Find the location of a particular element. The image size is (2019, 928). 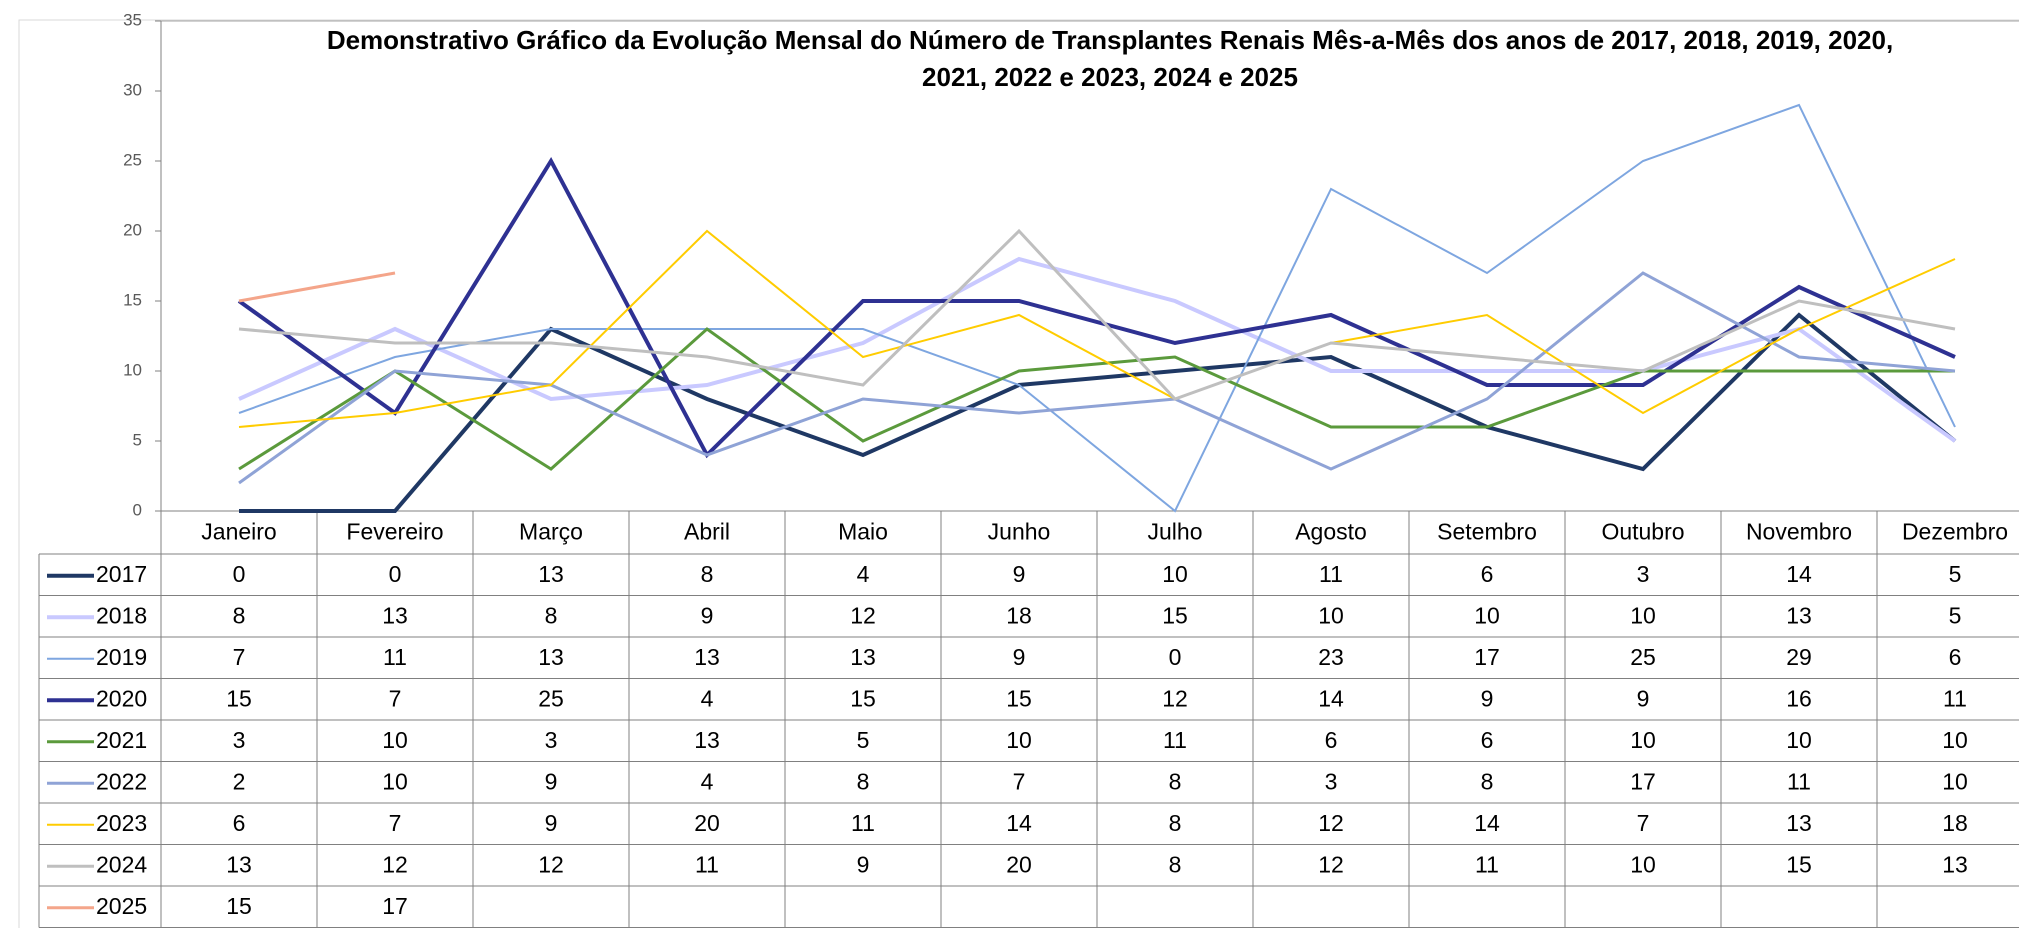

x-tick-label: Março is located at coordinates (551, 532).